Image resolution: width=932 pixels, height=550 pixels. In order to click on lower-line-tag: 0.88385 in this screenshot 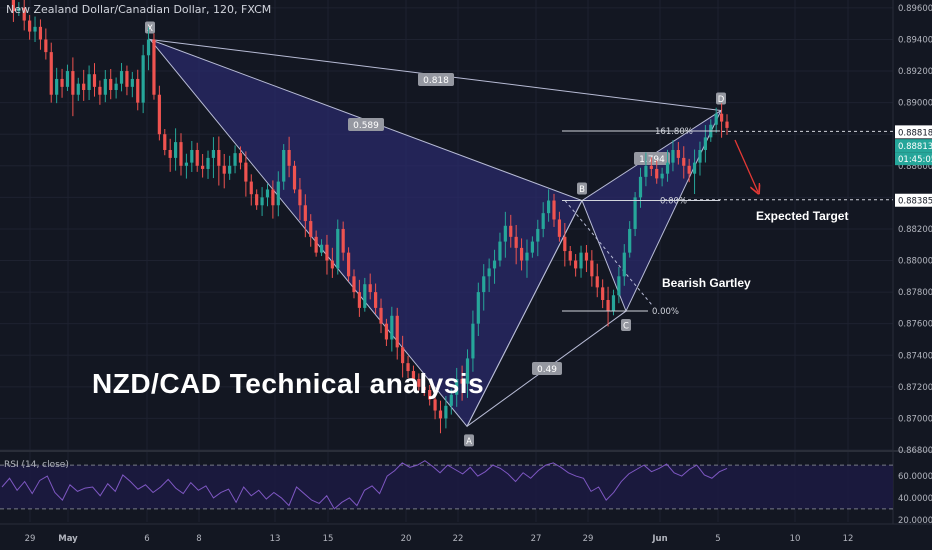, I will do `click(915, 202)`.